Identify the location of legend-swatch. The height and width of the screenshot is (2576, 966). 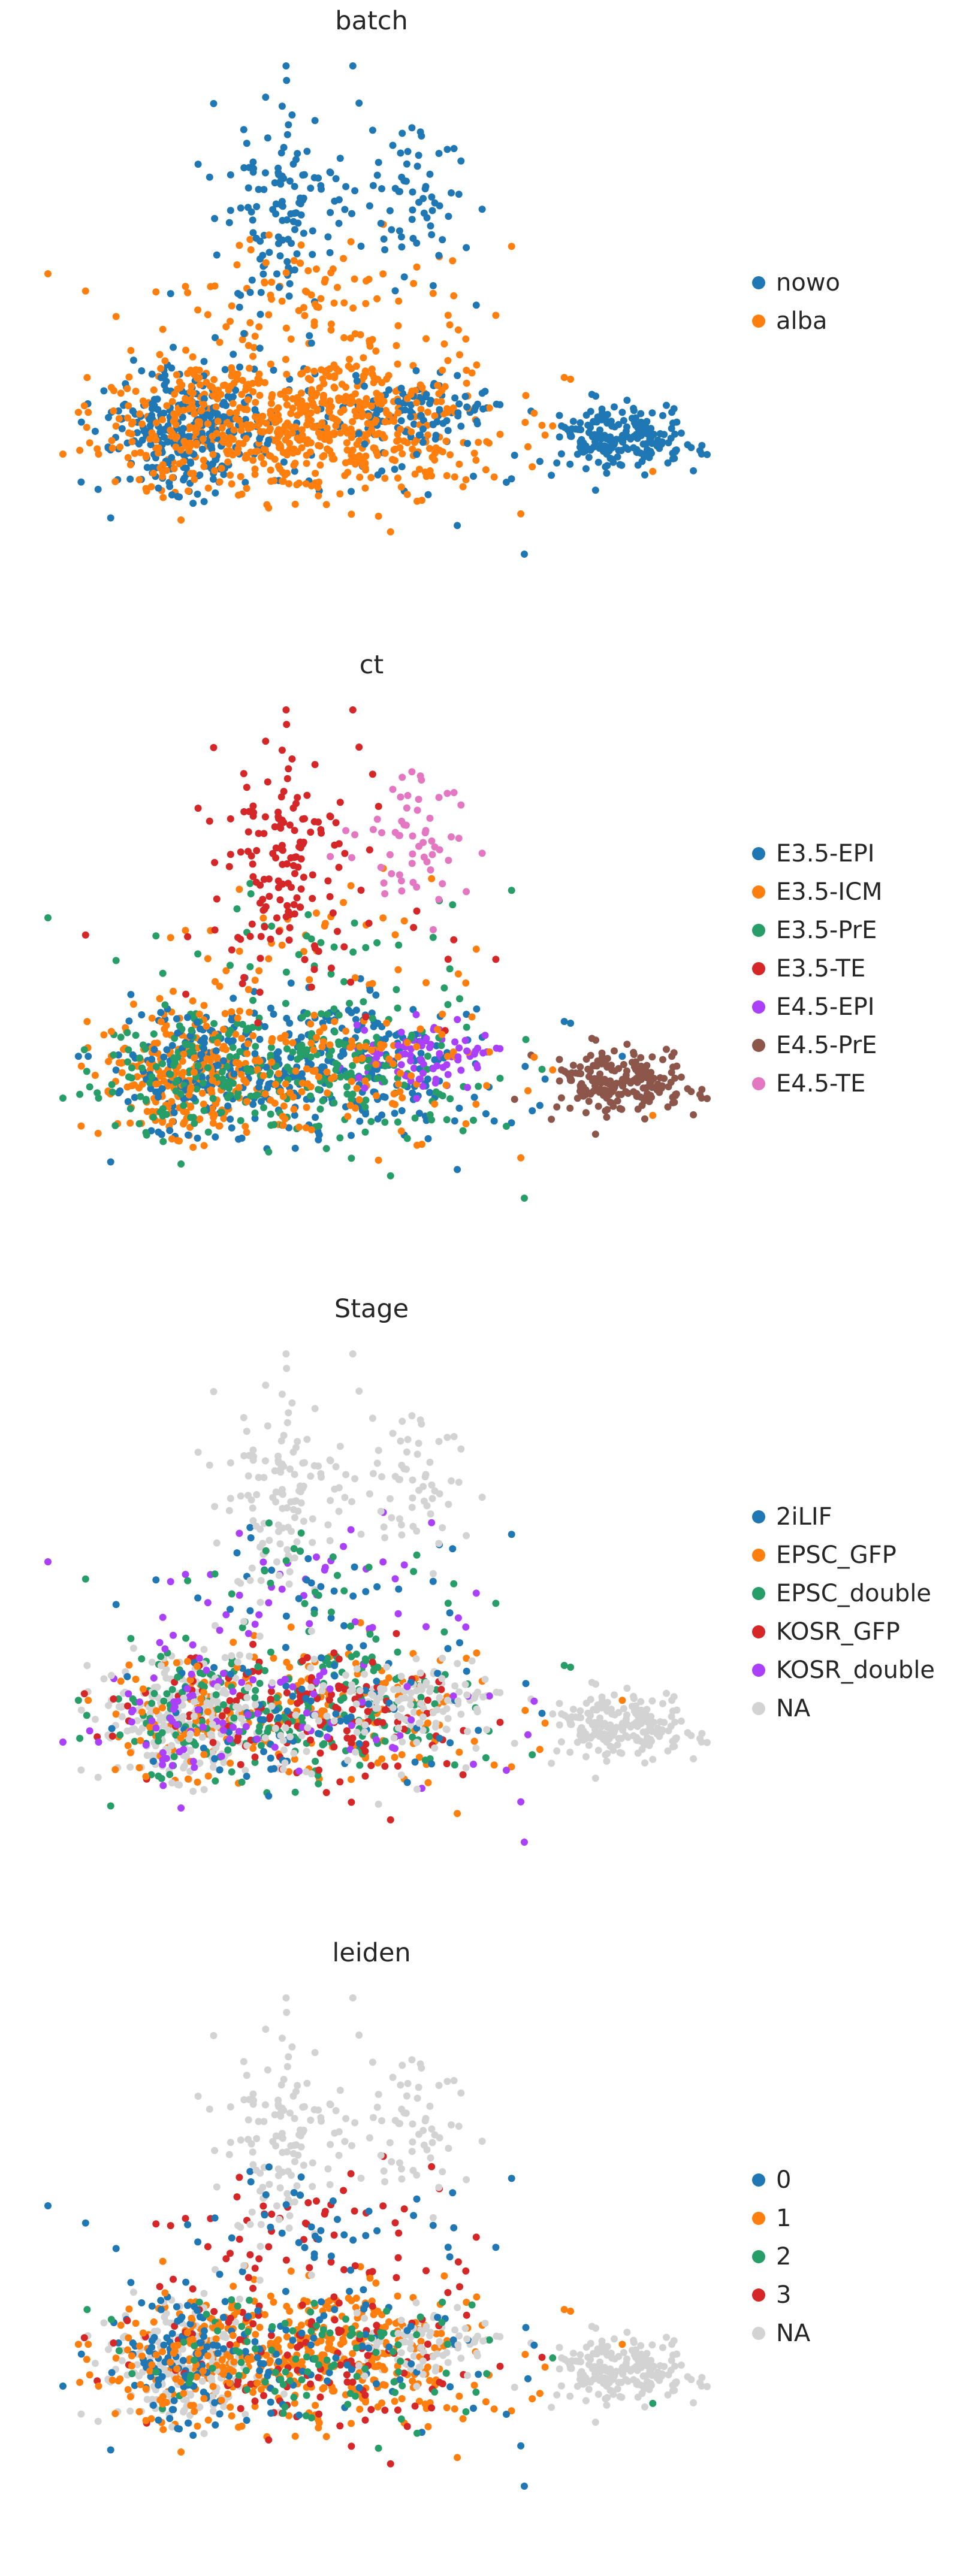
(758, 930).